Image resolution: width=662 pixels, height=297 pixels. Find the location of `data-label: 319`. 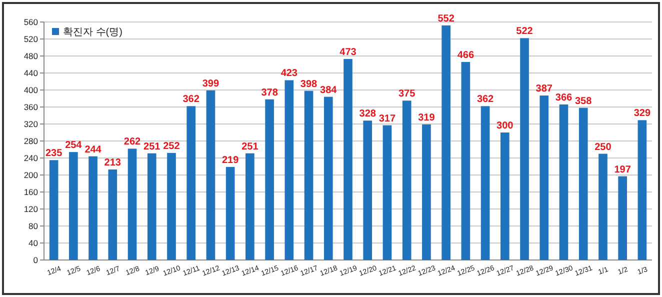

data-label: 319 is located at coordinates (427, 118).